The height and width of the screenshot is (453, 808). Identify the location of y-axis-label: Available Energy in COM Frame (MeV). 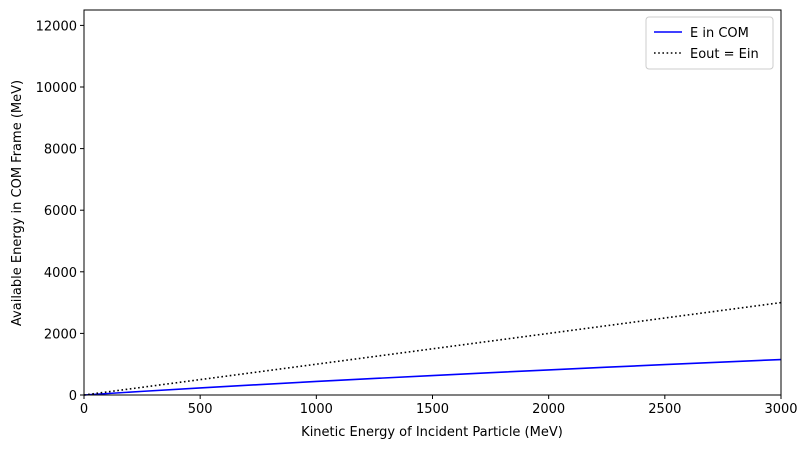
(17, 203).